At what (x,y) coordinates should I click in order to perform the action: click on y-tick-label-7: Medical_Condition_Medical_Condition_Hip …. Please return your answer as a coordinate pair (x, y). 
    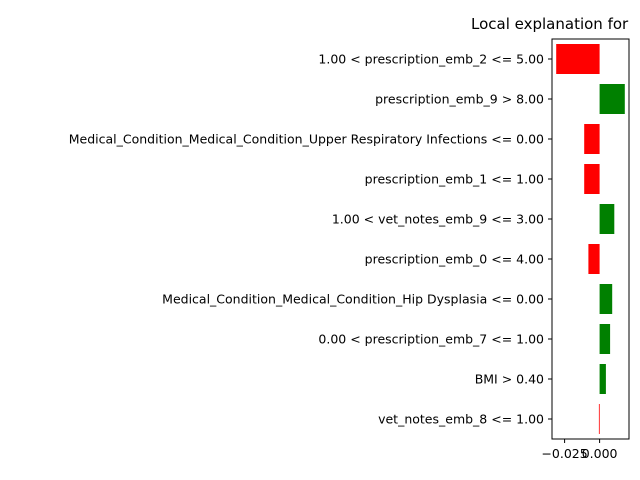
    Looking at the image, I should click on (353, 299).